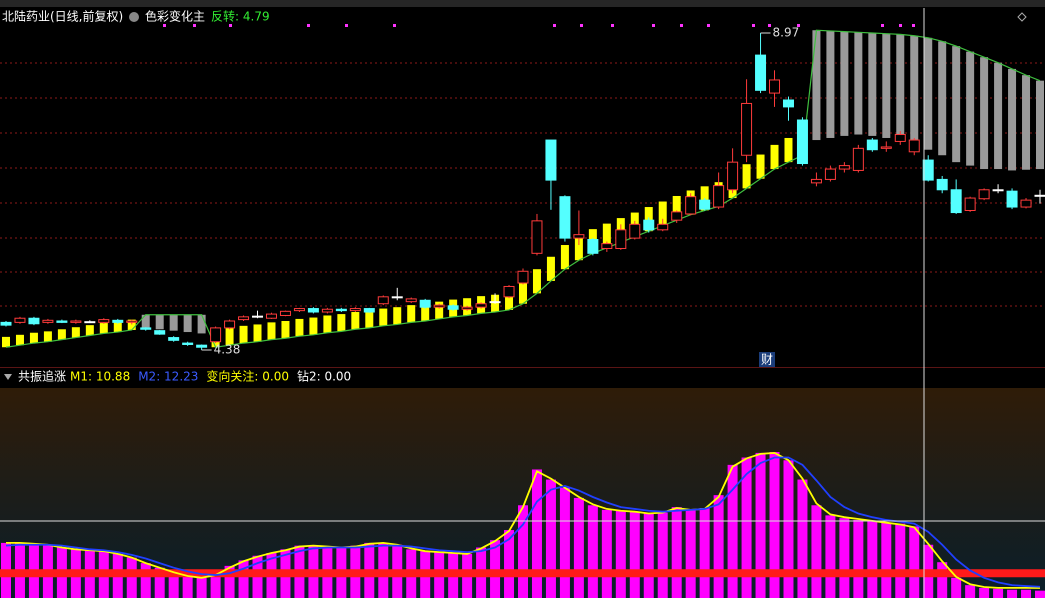  Describe the element at coordinates (522, 3) in the screenshot. I see `toolbar` at that location.